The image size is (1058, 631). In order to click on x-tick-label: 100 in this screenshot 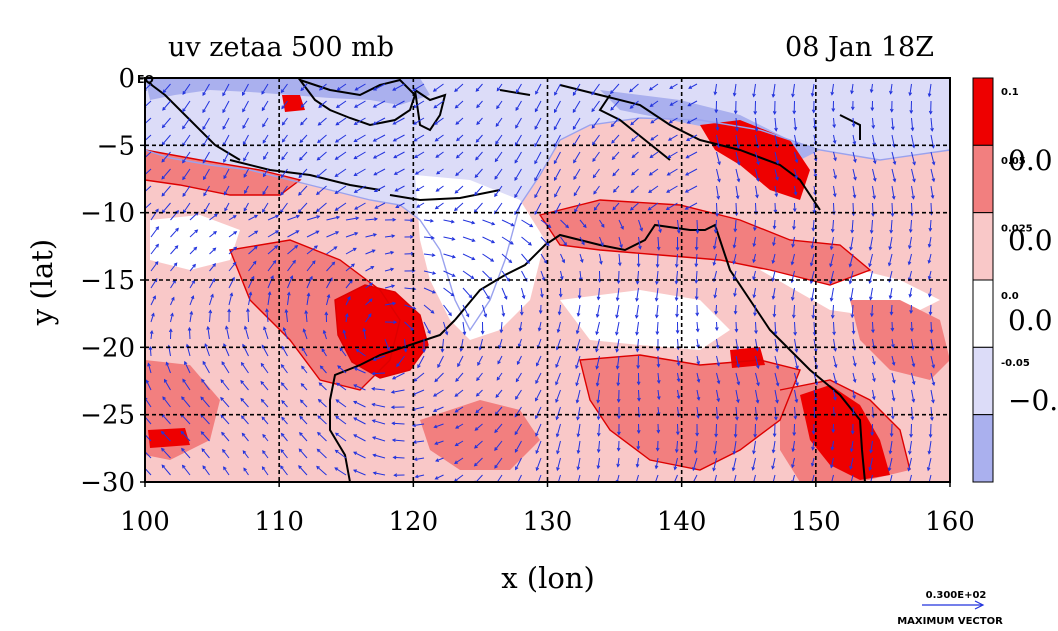, I will do `click(145, 522)`.